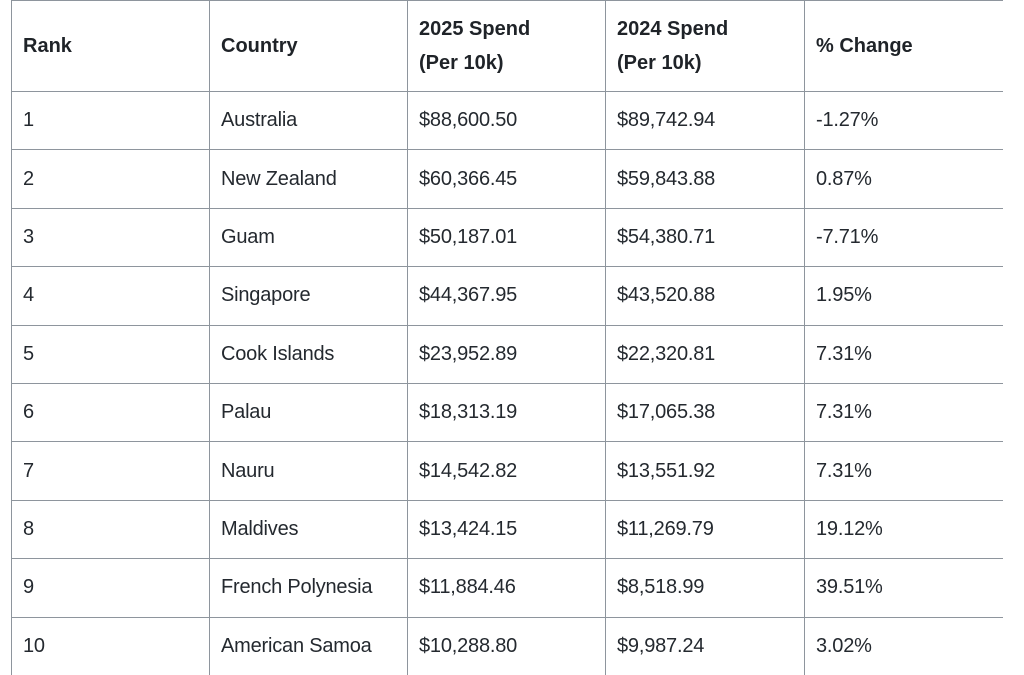 Image resolution: width=1024 pixels, height=675 pixels. I want to click on cell-spend-2024: $59,843.88, so click(705, 179).